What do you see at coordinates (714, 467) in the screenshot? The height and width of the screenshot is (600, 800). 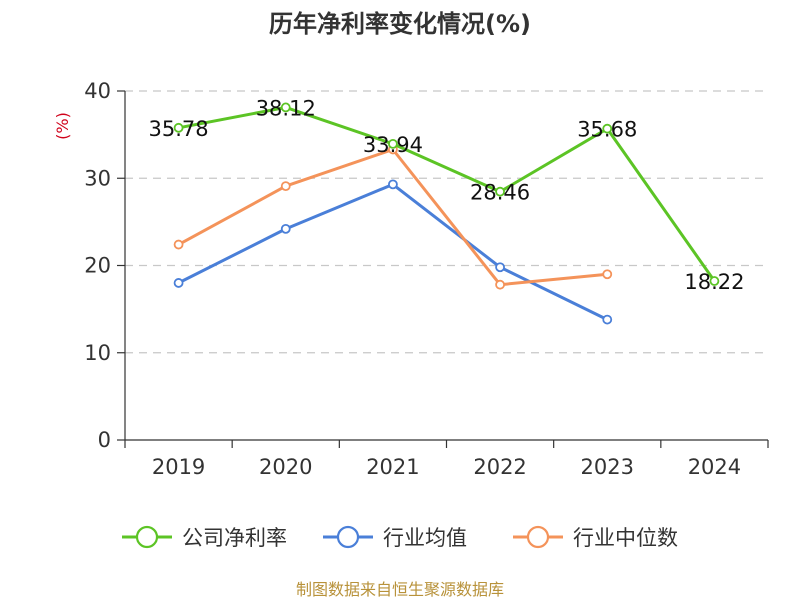 I see `x-tick-label: 2024` at bounding box center [714, 467].